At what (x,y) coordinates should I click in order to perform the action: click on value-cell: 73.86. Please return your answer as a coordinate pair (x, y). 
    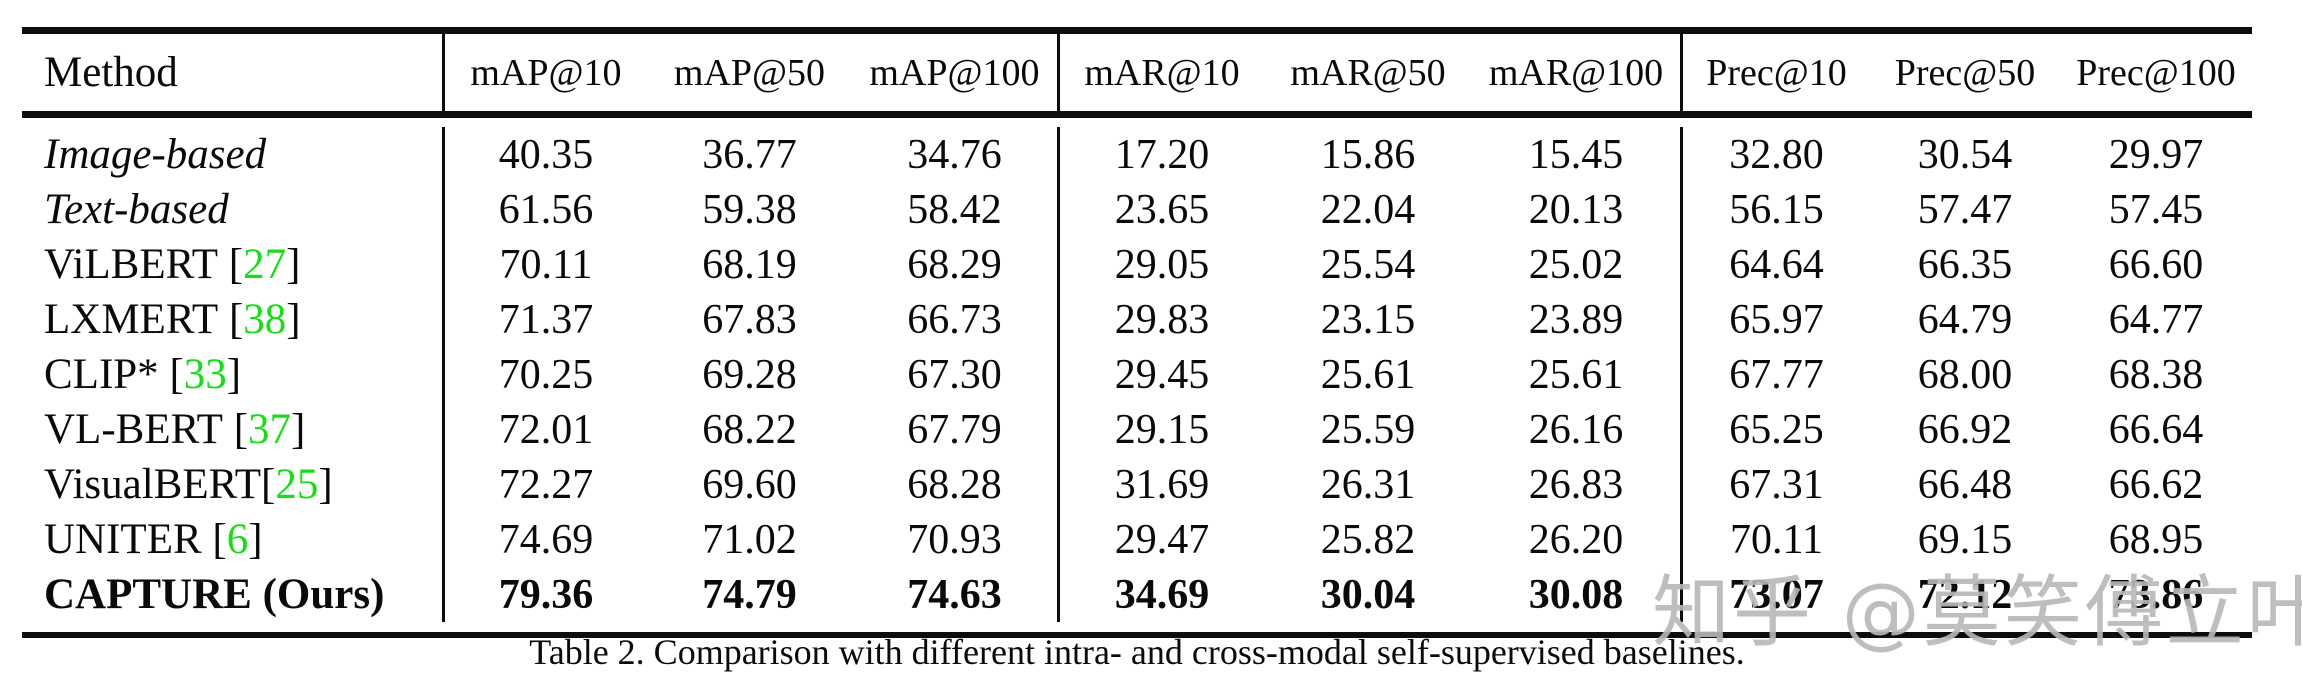
    Looking at the image, I should click on (2156, 594).